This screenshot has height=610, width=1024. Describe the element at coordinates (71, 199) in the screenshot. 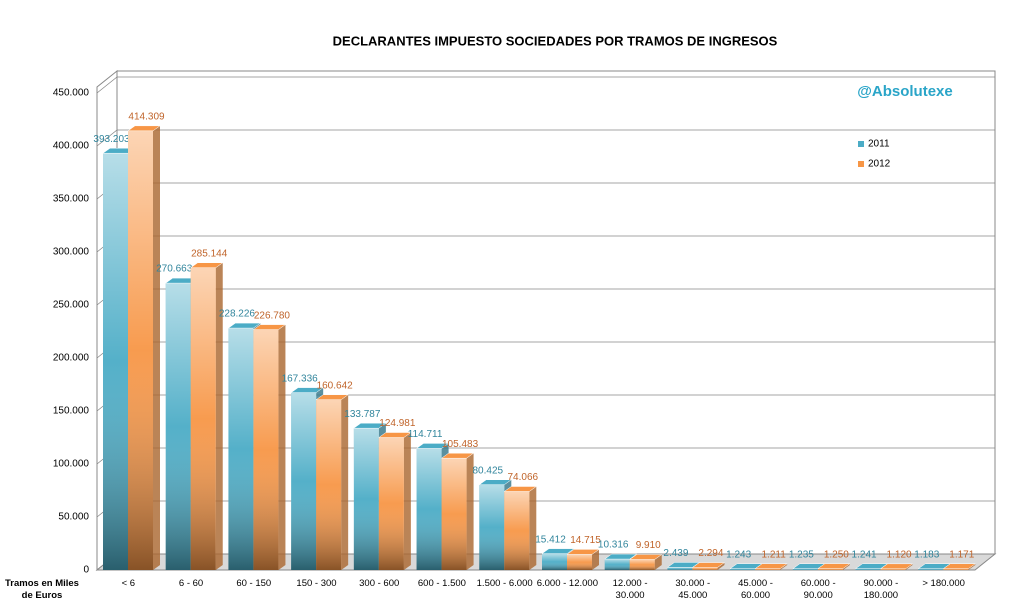

I see `y-tick-label: 350.000` at that location.